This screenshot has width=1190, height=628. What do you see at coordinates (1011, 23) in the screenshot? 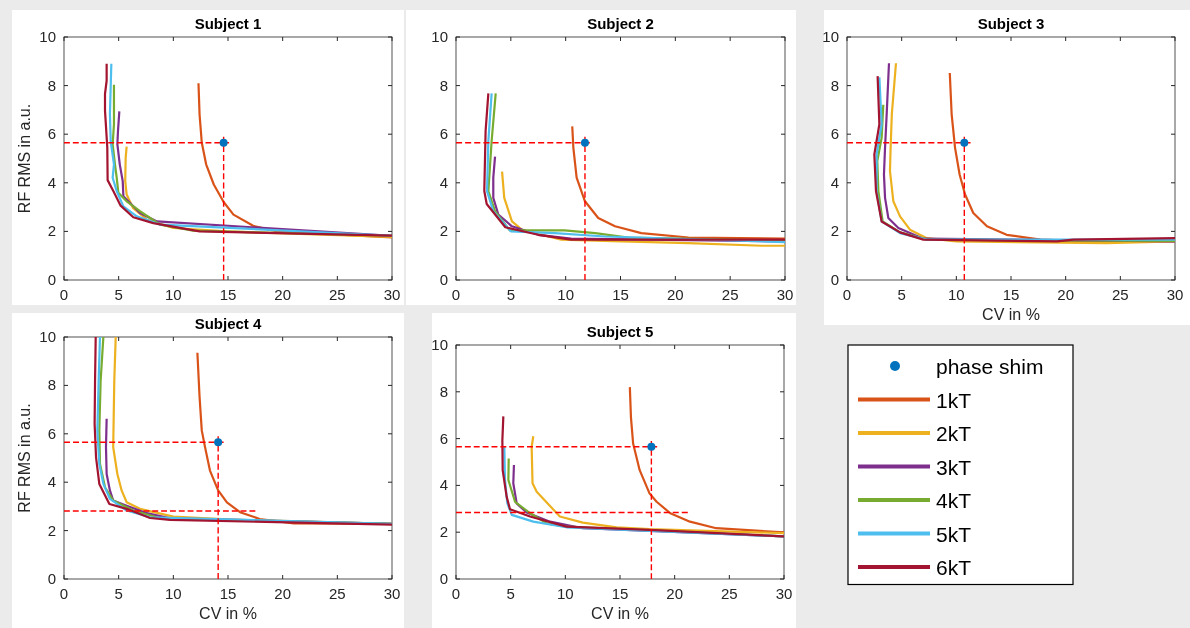
I see `chart-title: Subject 3` at bounding box center [1011, 23].